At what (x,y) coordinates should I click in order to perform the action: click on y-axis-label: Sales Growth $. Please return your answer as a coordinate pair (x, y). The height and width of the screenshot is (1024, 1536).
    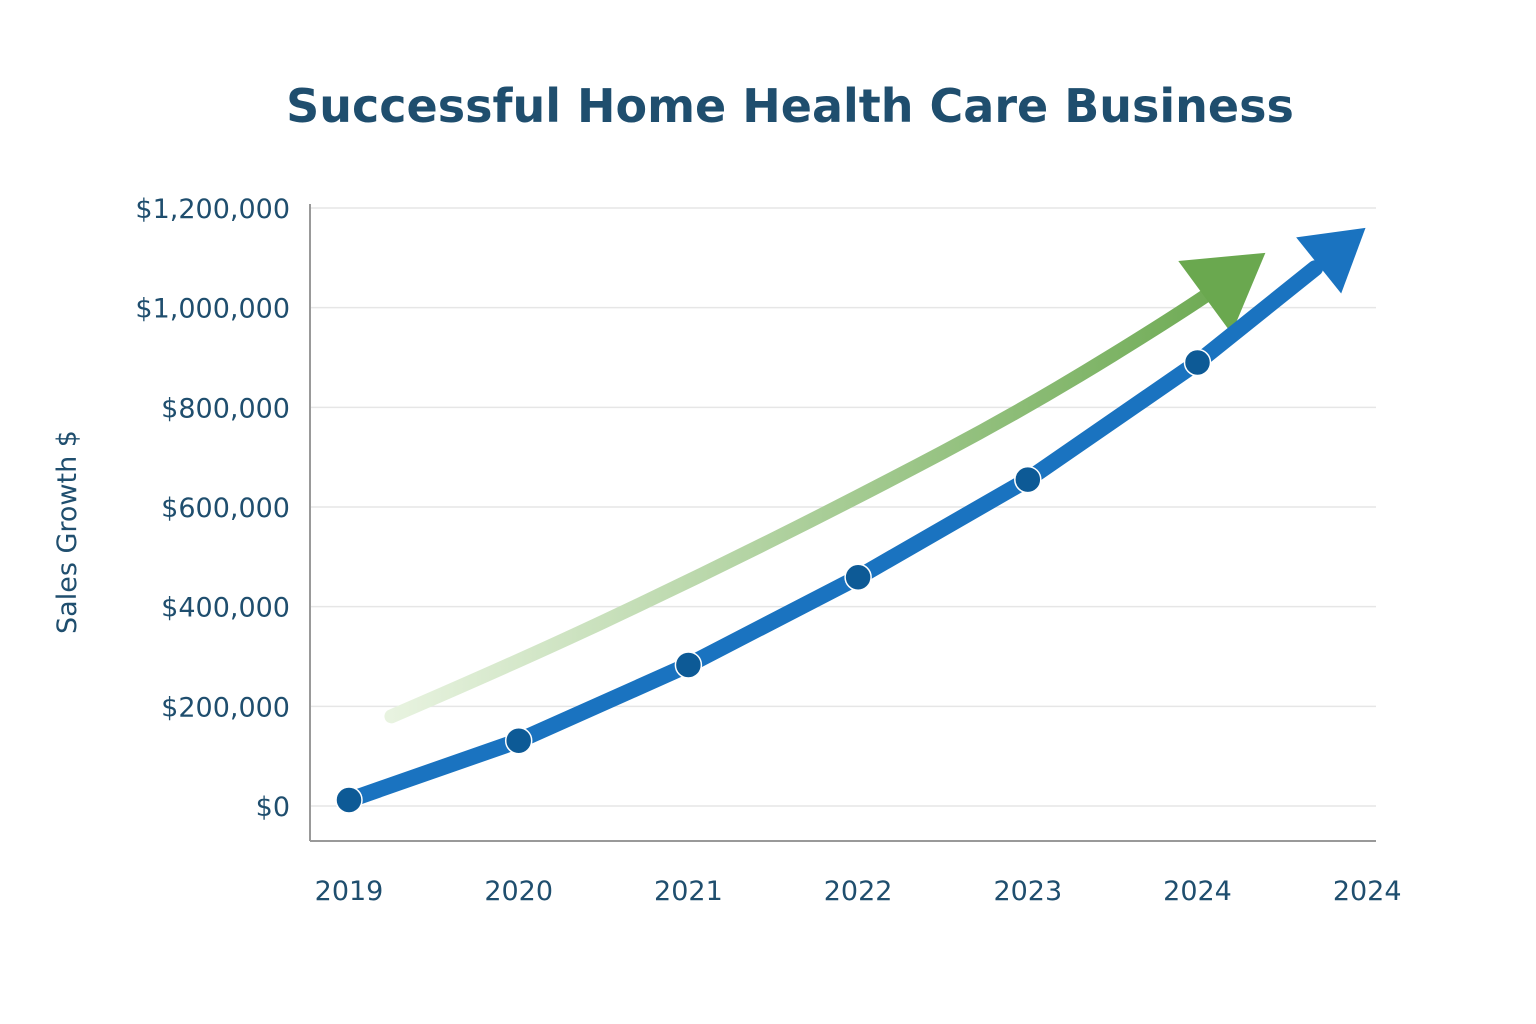
    Looking at the image, I should click on (67, 532).